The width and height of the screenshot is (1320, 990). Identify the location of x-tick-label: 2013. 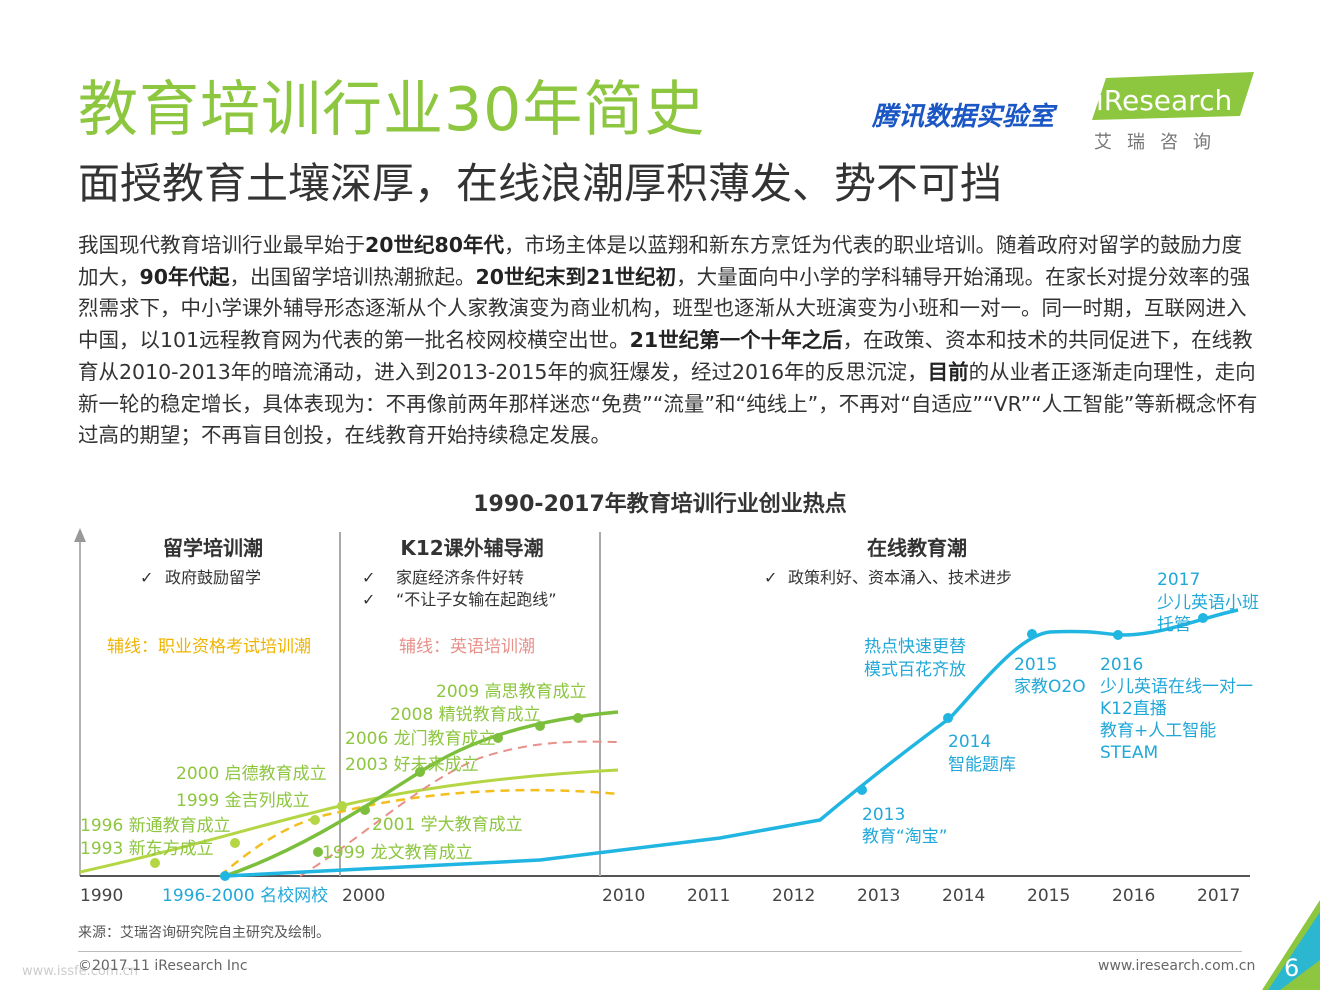
(878, 896).